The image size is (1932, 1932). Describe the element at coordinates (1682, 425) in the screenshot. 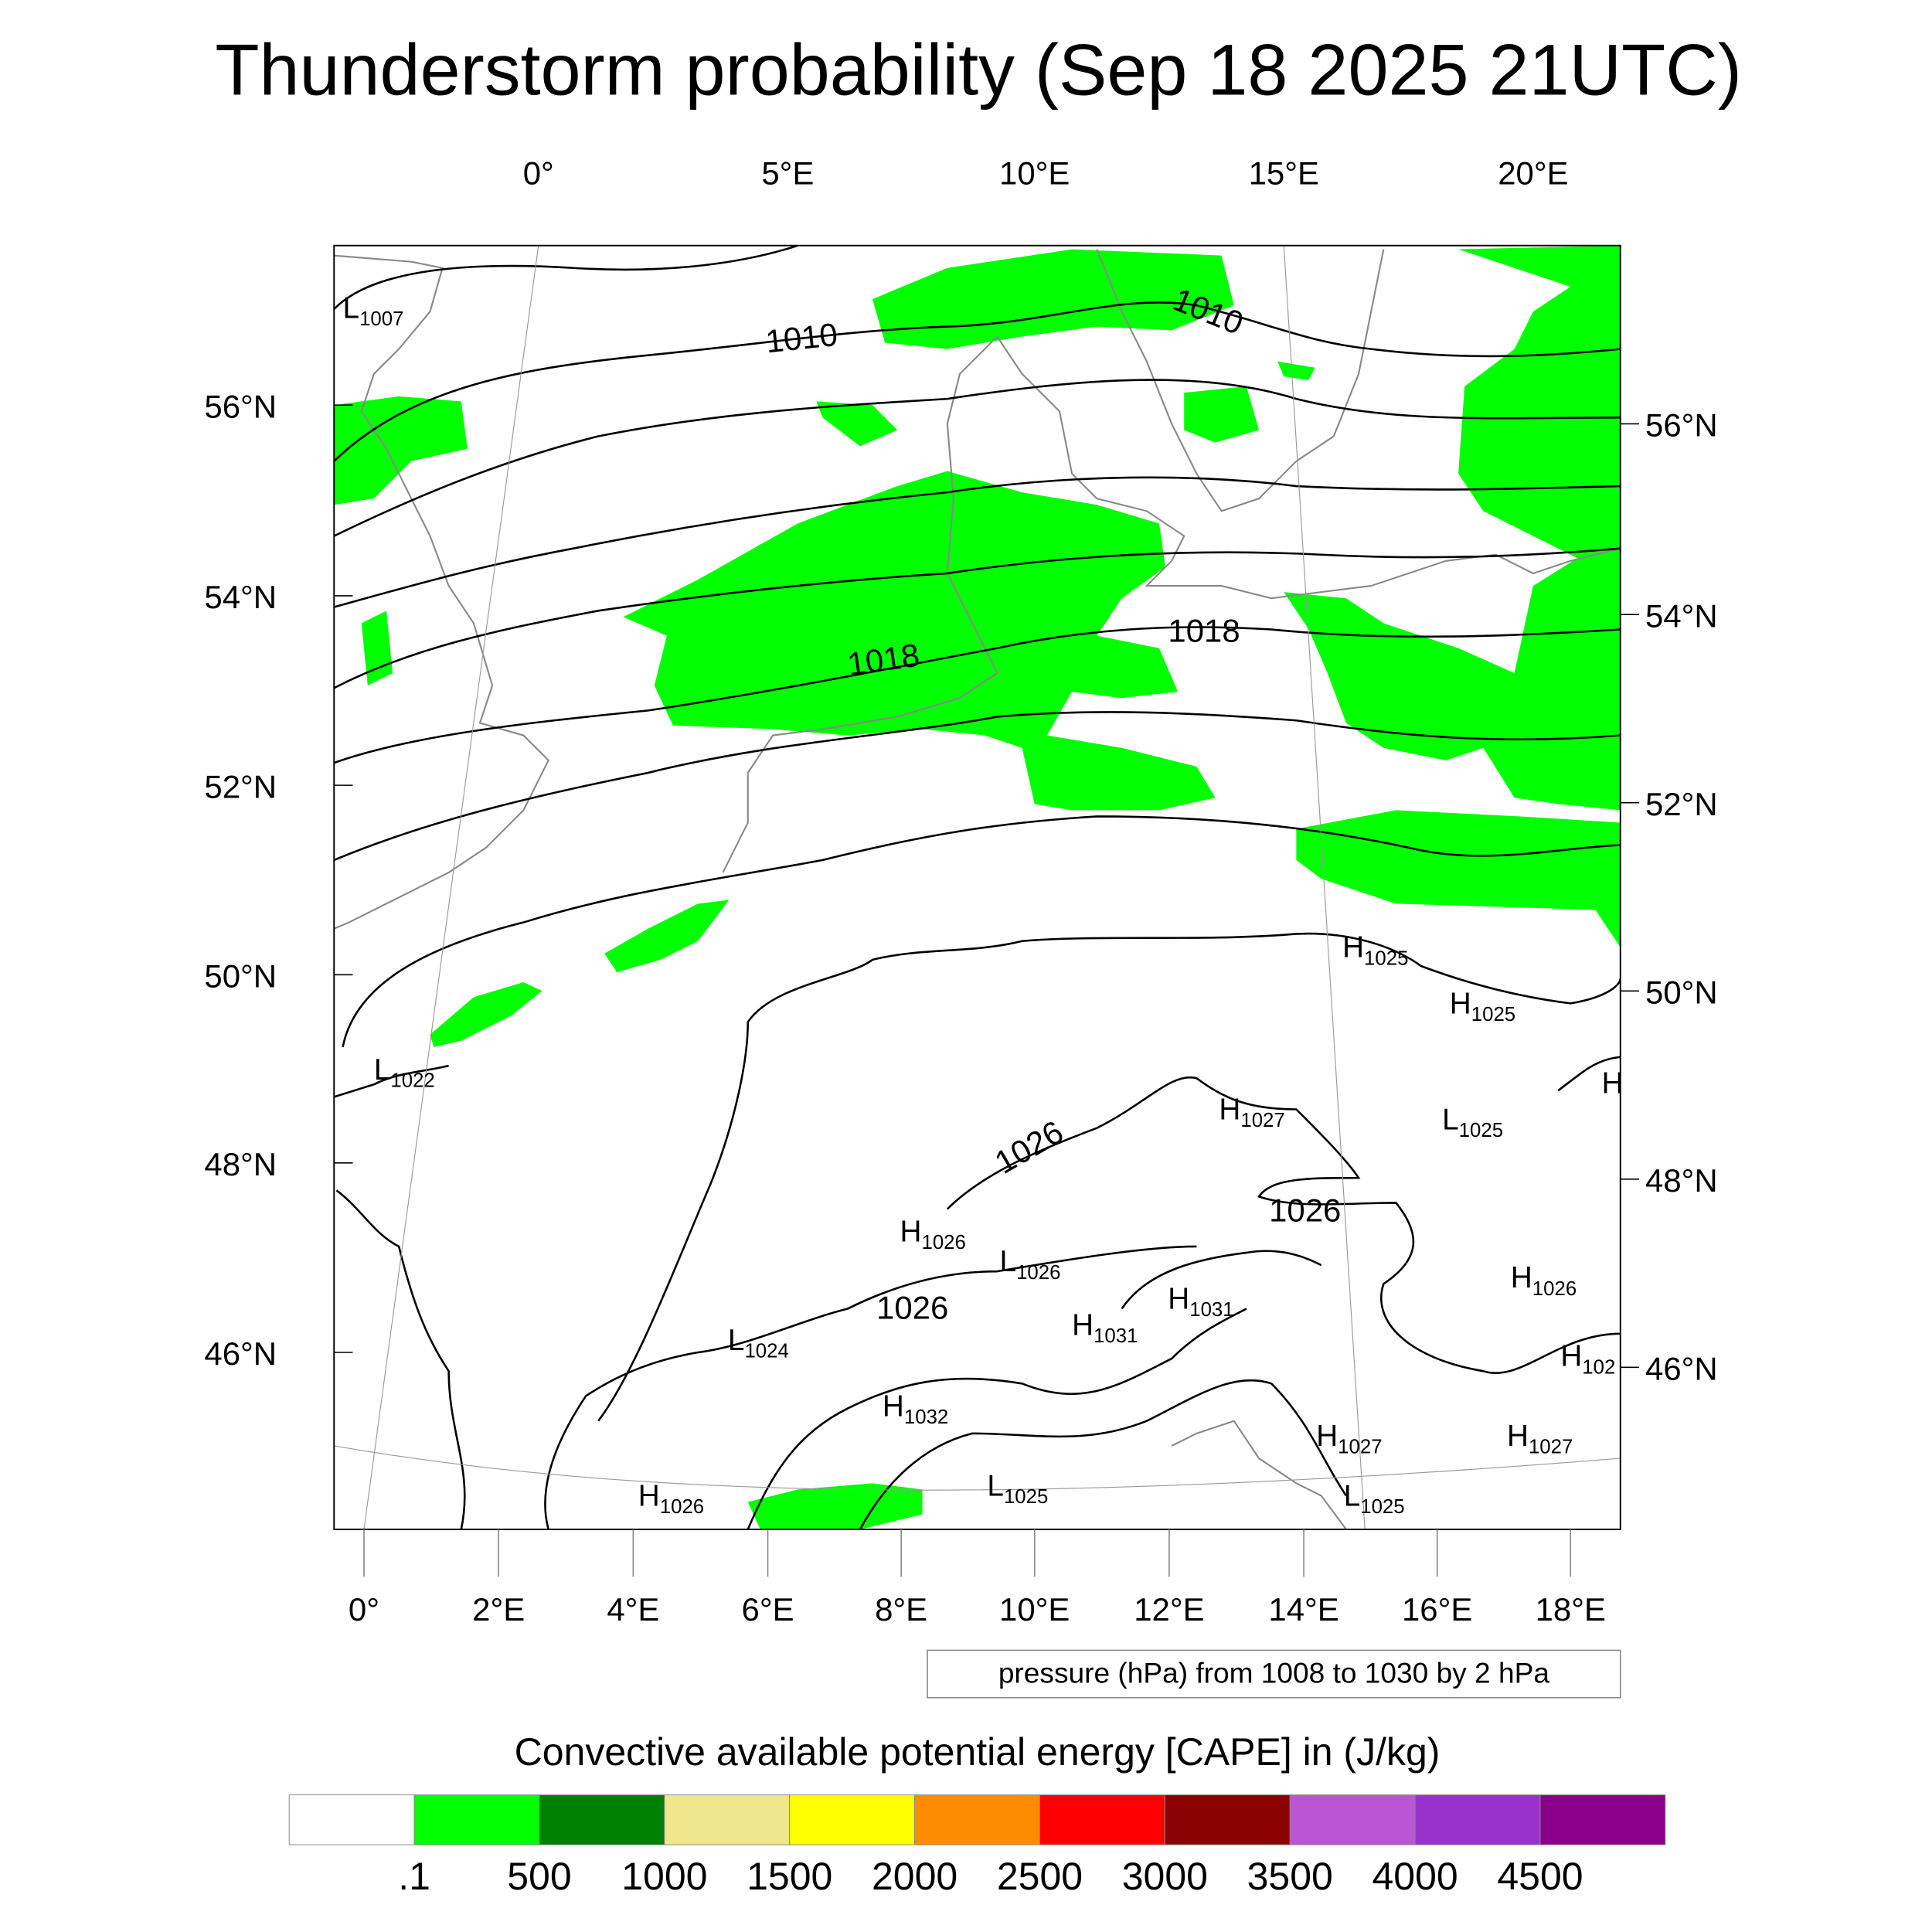

I see `right-lat-tick: 56°N` at that location.